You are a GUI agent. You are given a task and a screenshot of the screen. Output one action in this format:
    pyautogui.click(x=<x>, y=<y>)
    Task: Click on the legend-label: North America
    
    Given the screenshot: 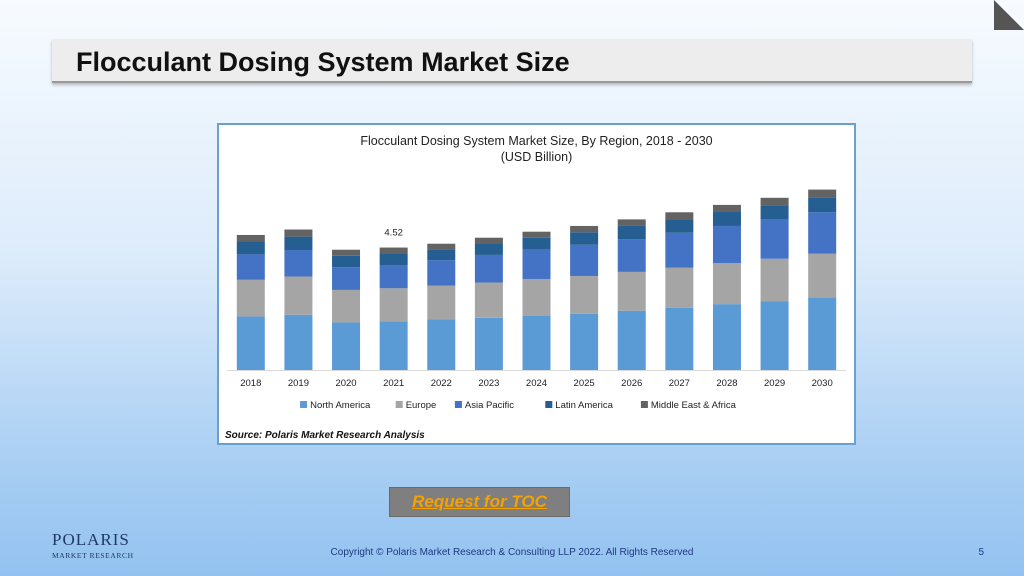 What is the action you would take?
    pyautogui.click(x=340, y=405)
    